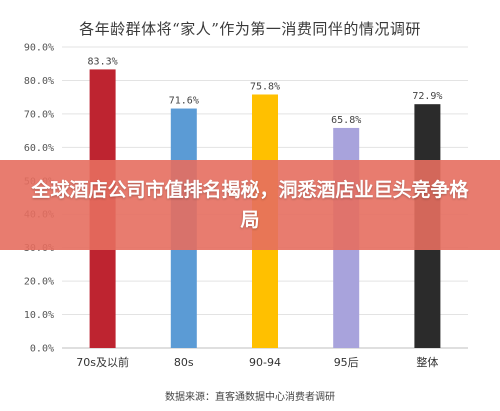 This screenshot has width=500, height=411. I want to click on category-label: 95后, so click(346, 362).